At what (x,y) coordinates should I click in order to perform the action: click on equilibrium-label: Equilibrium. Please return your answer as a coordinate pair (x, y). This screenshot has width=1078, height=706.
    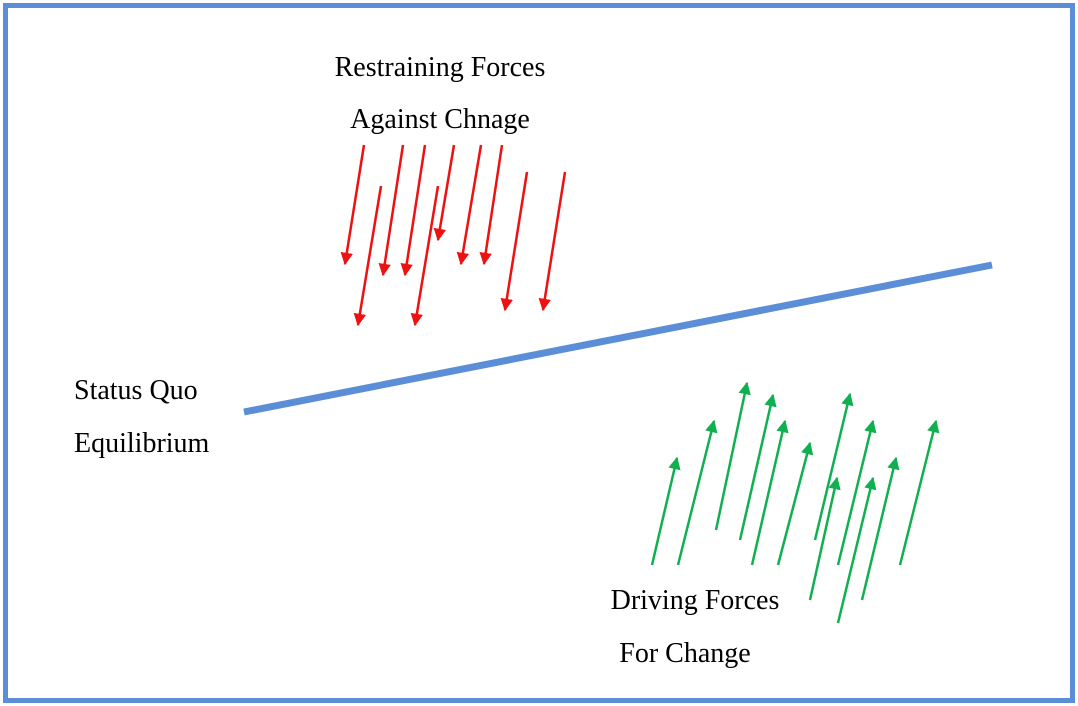
    Looking at the image, I should click on (142, 443).